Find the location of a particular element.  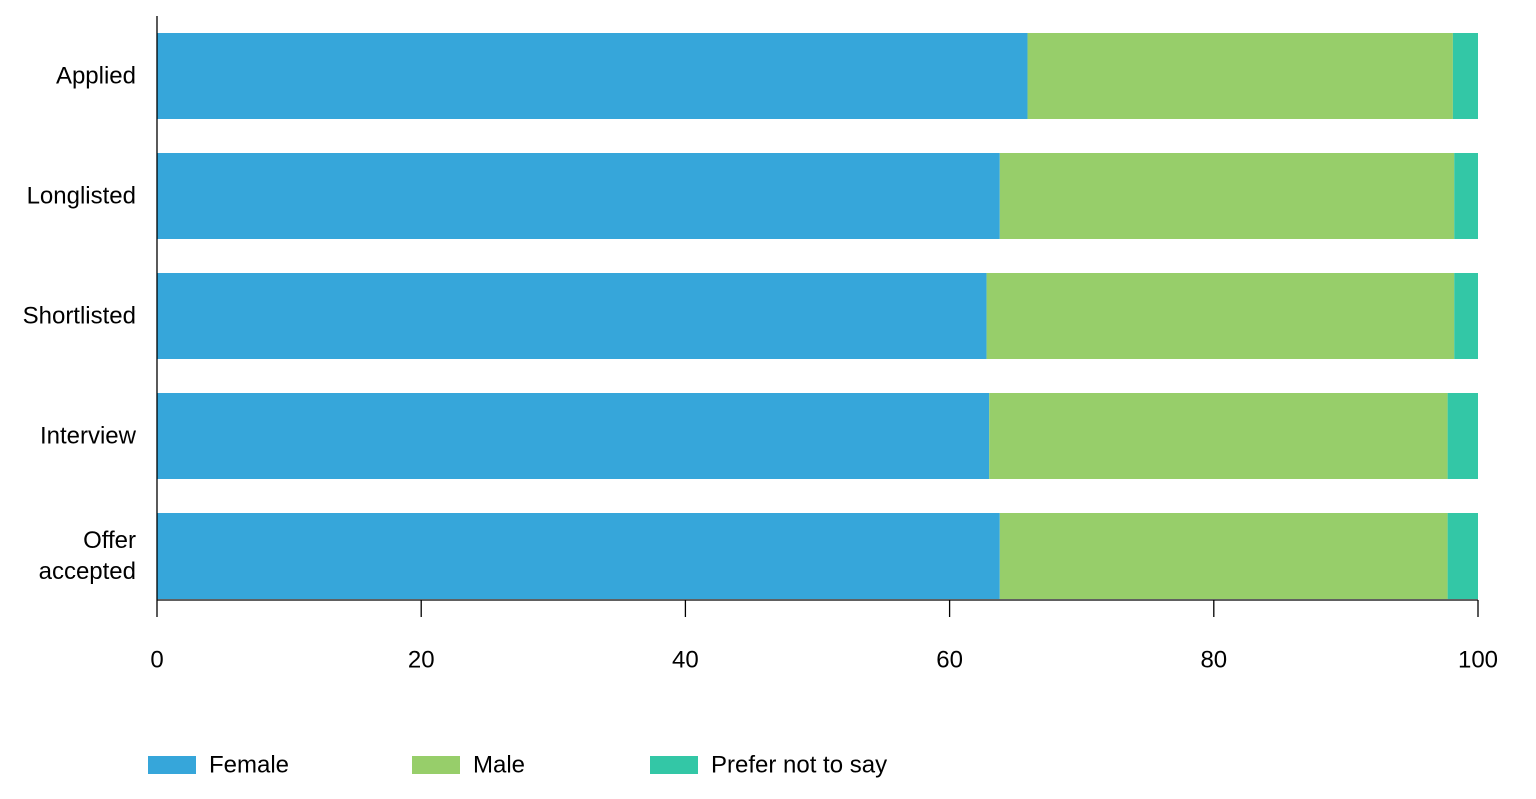

category-label-offer-accepted-line-1: Offer is located at coordinates (109, 540).